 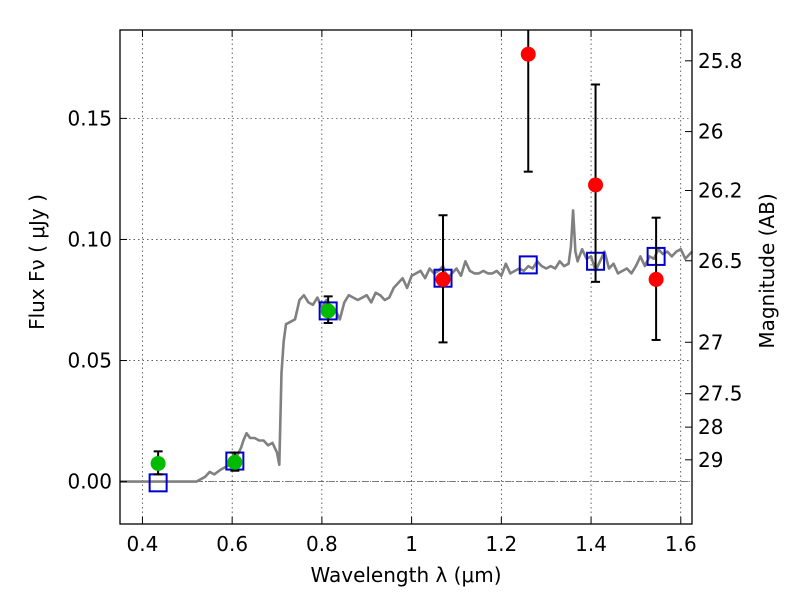 What do you see at coordinates (232, 544) in the screenshot?
I see `x-tick-label: 0.6` at bounding box center [232, 544].